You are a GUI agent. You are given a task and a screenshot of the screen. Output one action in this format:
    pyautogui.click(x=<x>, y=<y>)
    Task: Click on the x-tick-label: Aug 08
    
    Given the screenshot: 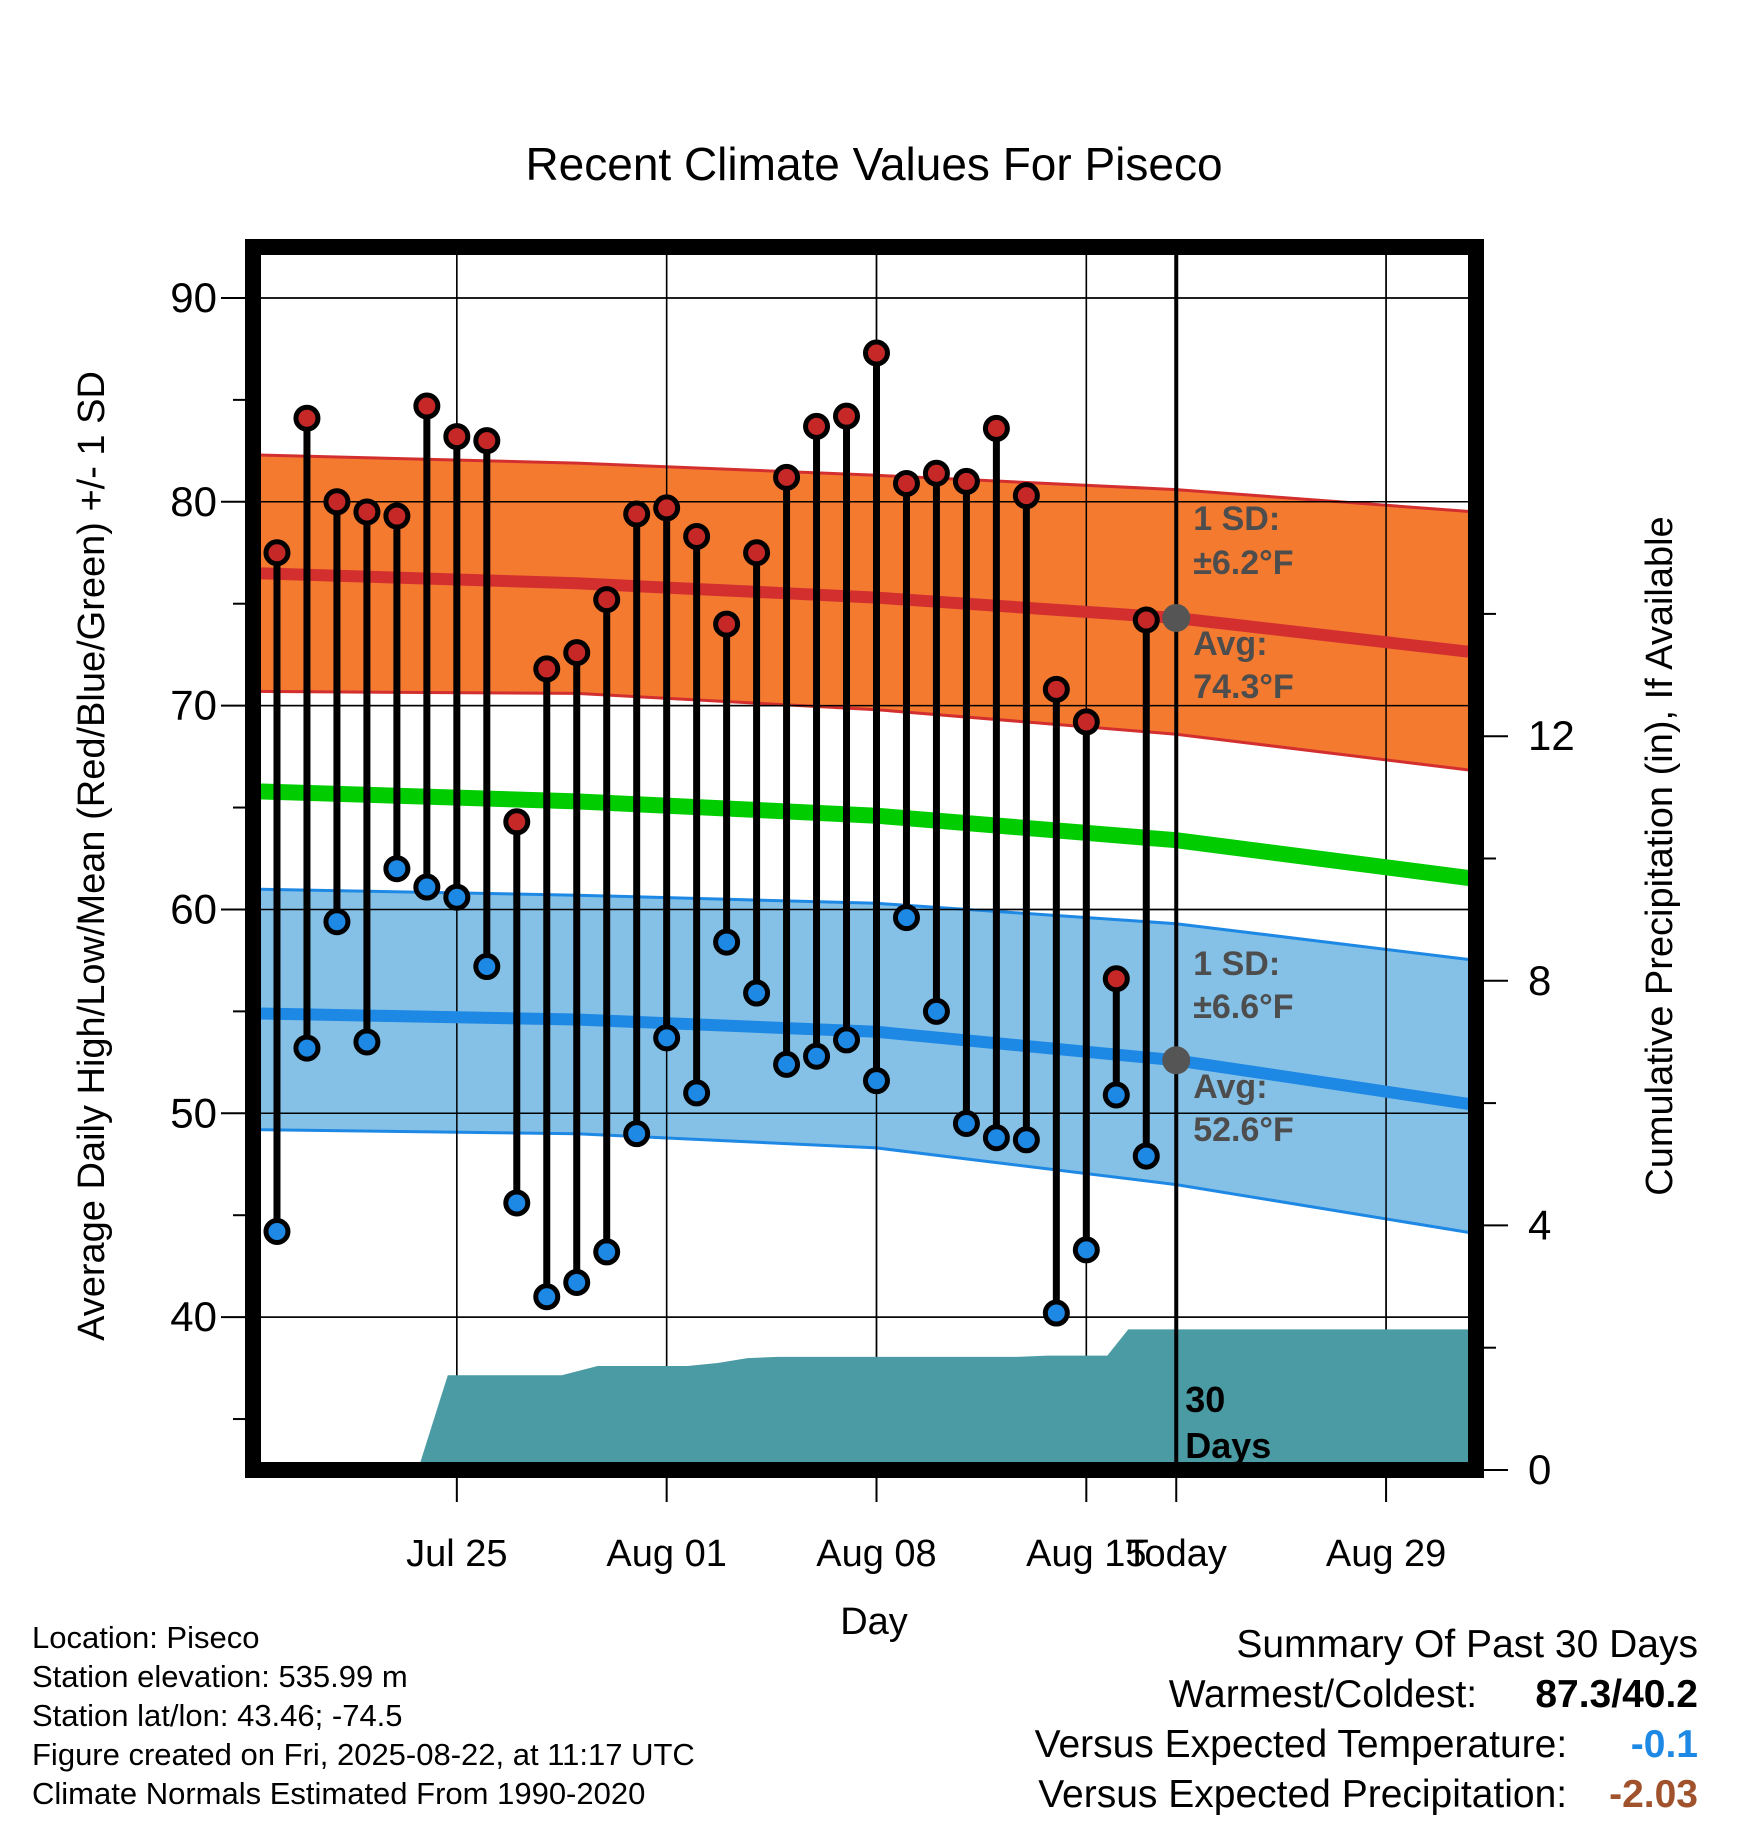 What is the action you would take?
    pyautogui.click(x=876, y=1554)
    